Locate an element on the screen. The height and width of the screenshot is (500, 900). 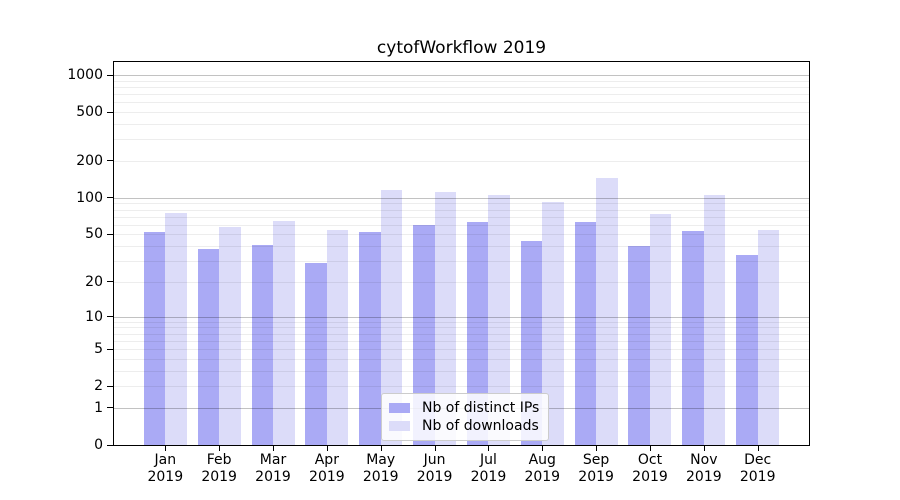
x-tick-label: Nov 2019 is located at coordinates (704, 468).